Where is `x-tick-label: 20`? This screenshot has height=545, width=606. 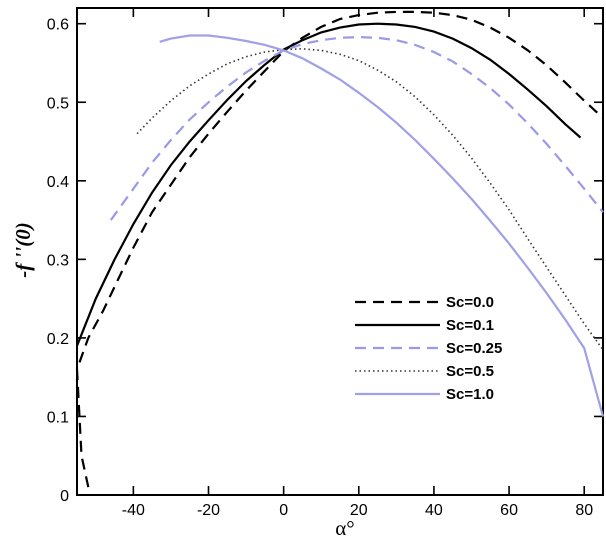 x-tick-label: 20 is located at coordinates (359, 510).